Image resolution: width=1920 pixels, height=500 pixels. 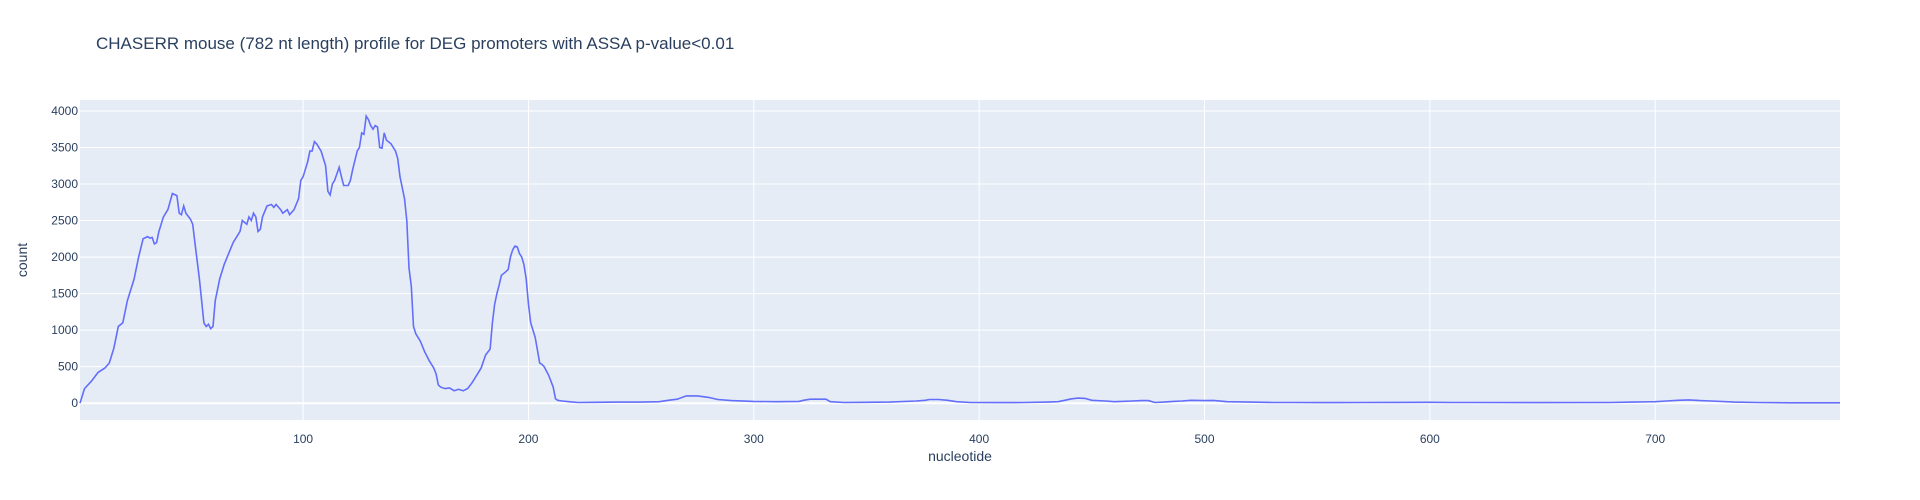 What do you see at coordinates (64, 111) in the screenshot?
I see `y-tick-label: 4000` at bounding box center [64, 111].